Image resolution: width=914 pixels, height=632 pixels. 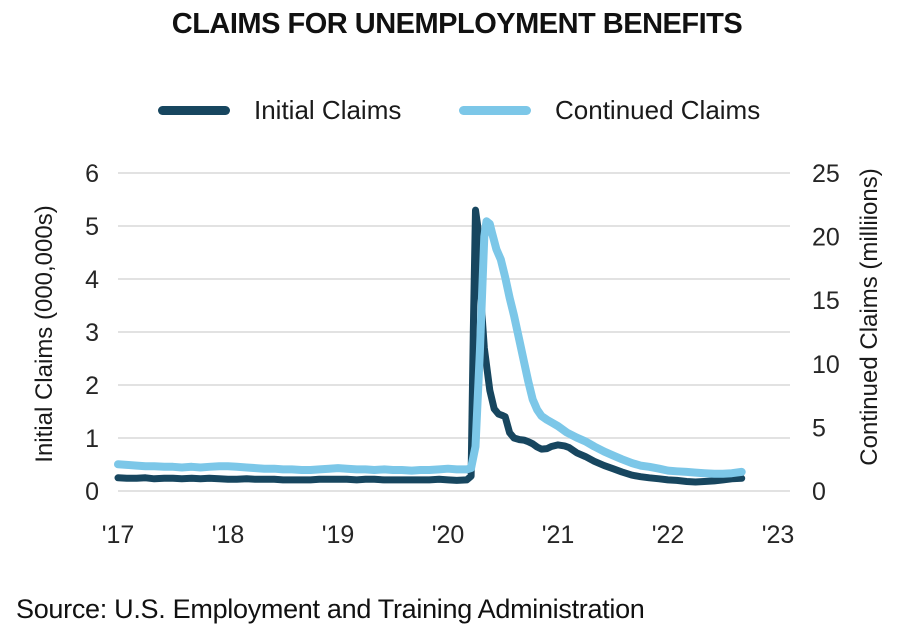 What do you see at coordinates (448, 535) in the screenshot?
I see `x-axis-tick-label: '20` at bounding box center [448, 535].